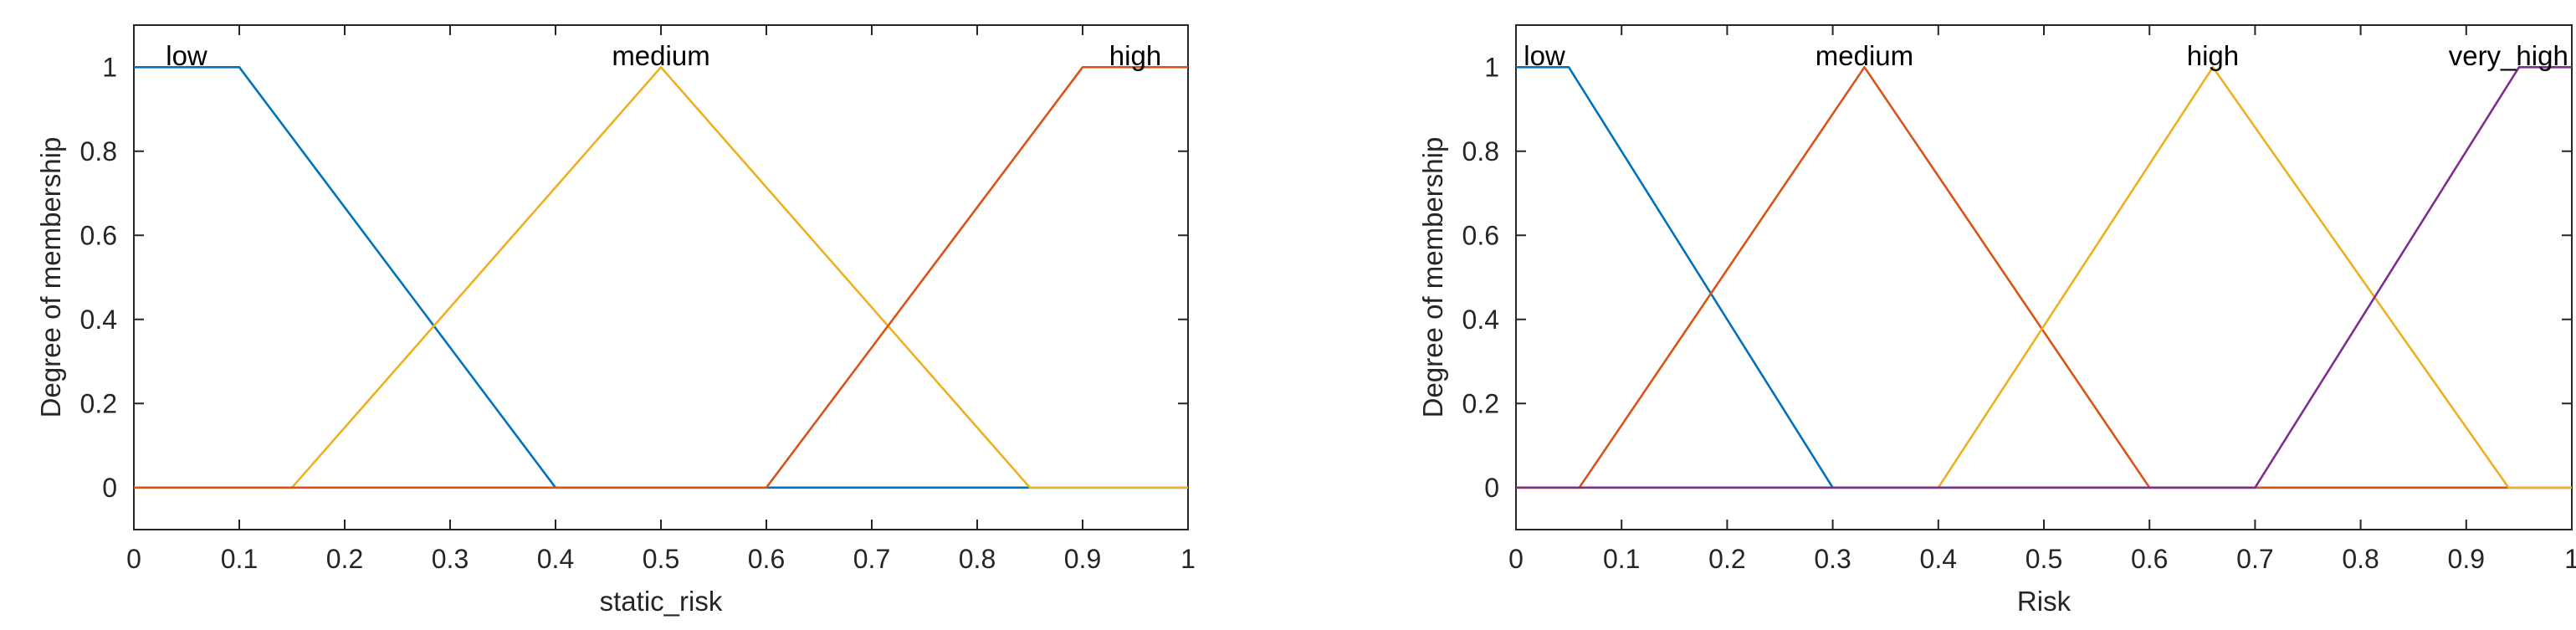 This screenshot has width=2576, height=630. Describe the element at coordinates (662, 601) in the screenshot. I see `x-axis-label: static_risk` at that location.